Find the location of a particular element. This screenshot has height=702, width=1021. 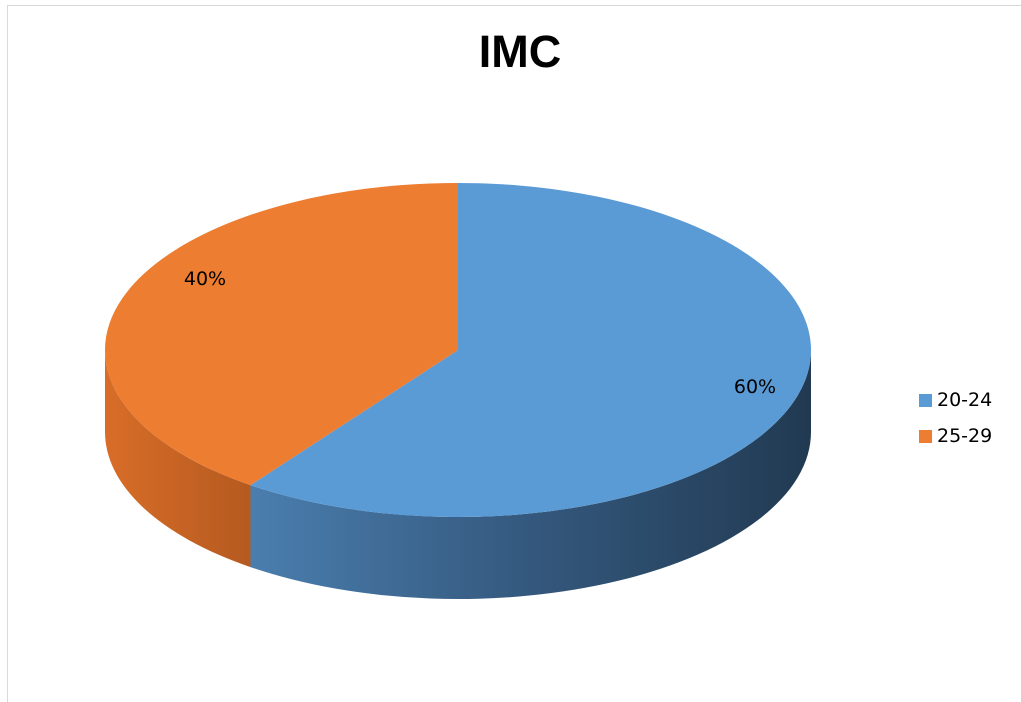

legend-item-20-24: 20-24 is located at coordinates (955, 400).